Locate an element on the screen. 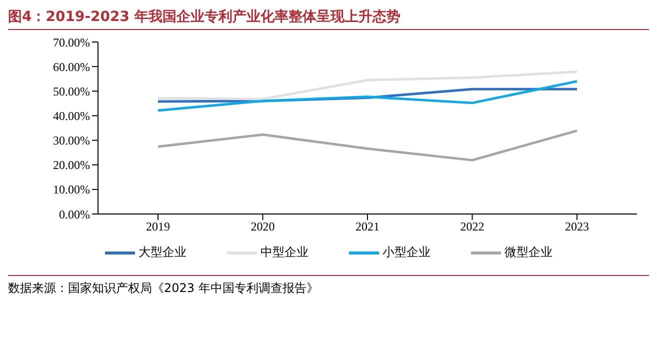 The width and height of the screenshot is (657, 339). y-tick-label: 60.00% is located at coordinates (71, 67).